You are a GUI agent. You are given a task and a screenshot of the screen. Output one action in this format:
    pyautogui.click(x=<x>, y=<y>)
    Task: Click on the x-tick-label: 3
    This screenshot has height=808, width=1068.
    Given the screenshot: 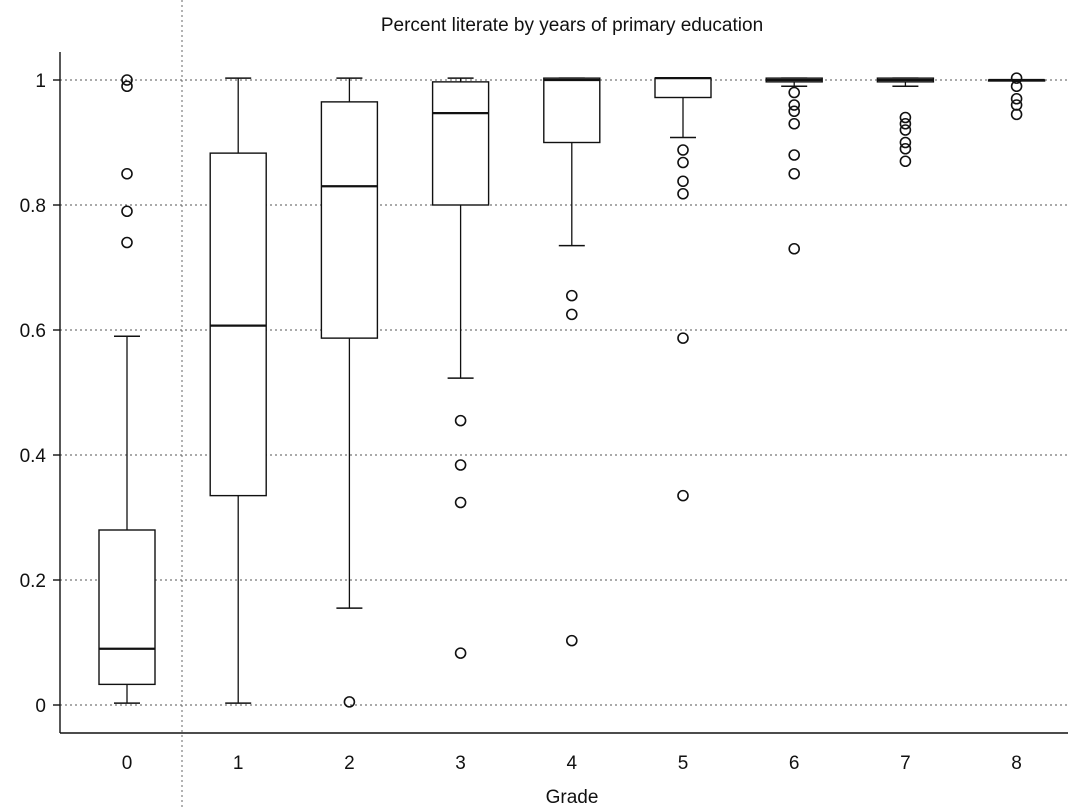 What is the action you would take?
    pyautogui.click(x=460, y=763)
    